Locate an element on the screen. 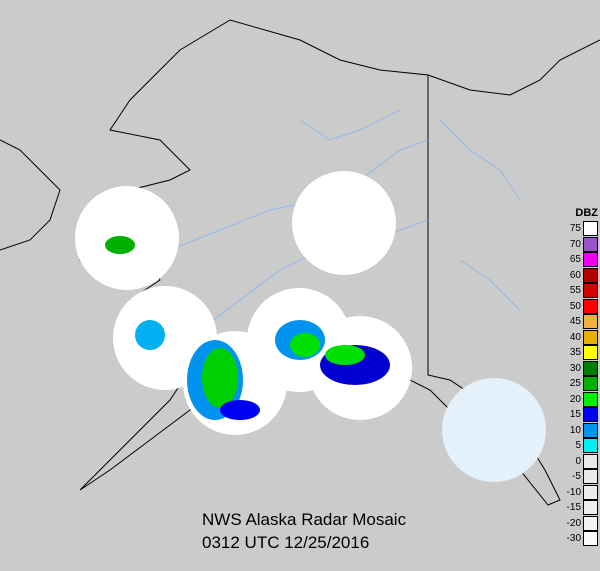 The height and width of the screenshot is (571, 600). legend-entry: -10 is located at coordinates (583, 492).